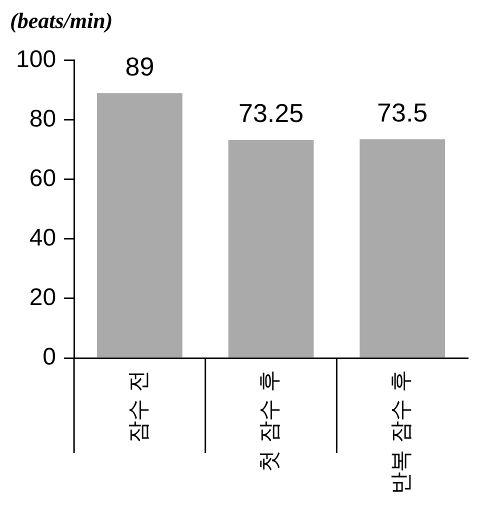 The width and height of the screenshot is (496, 526). I want to click on data-label: 73.5, so click(402, 112).